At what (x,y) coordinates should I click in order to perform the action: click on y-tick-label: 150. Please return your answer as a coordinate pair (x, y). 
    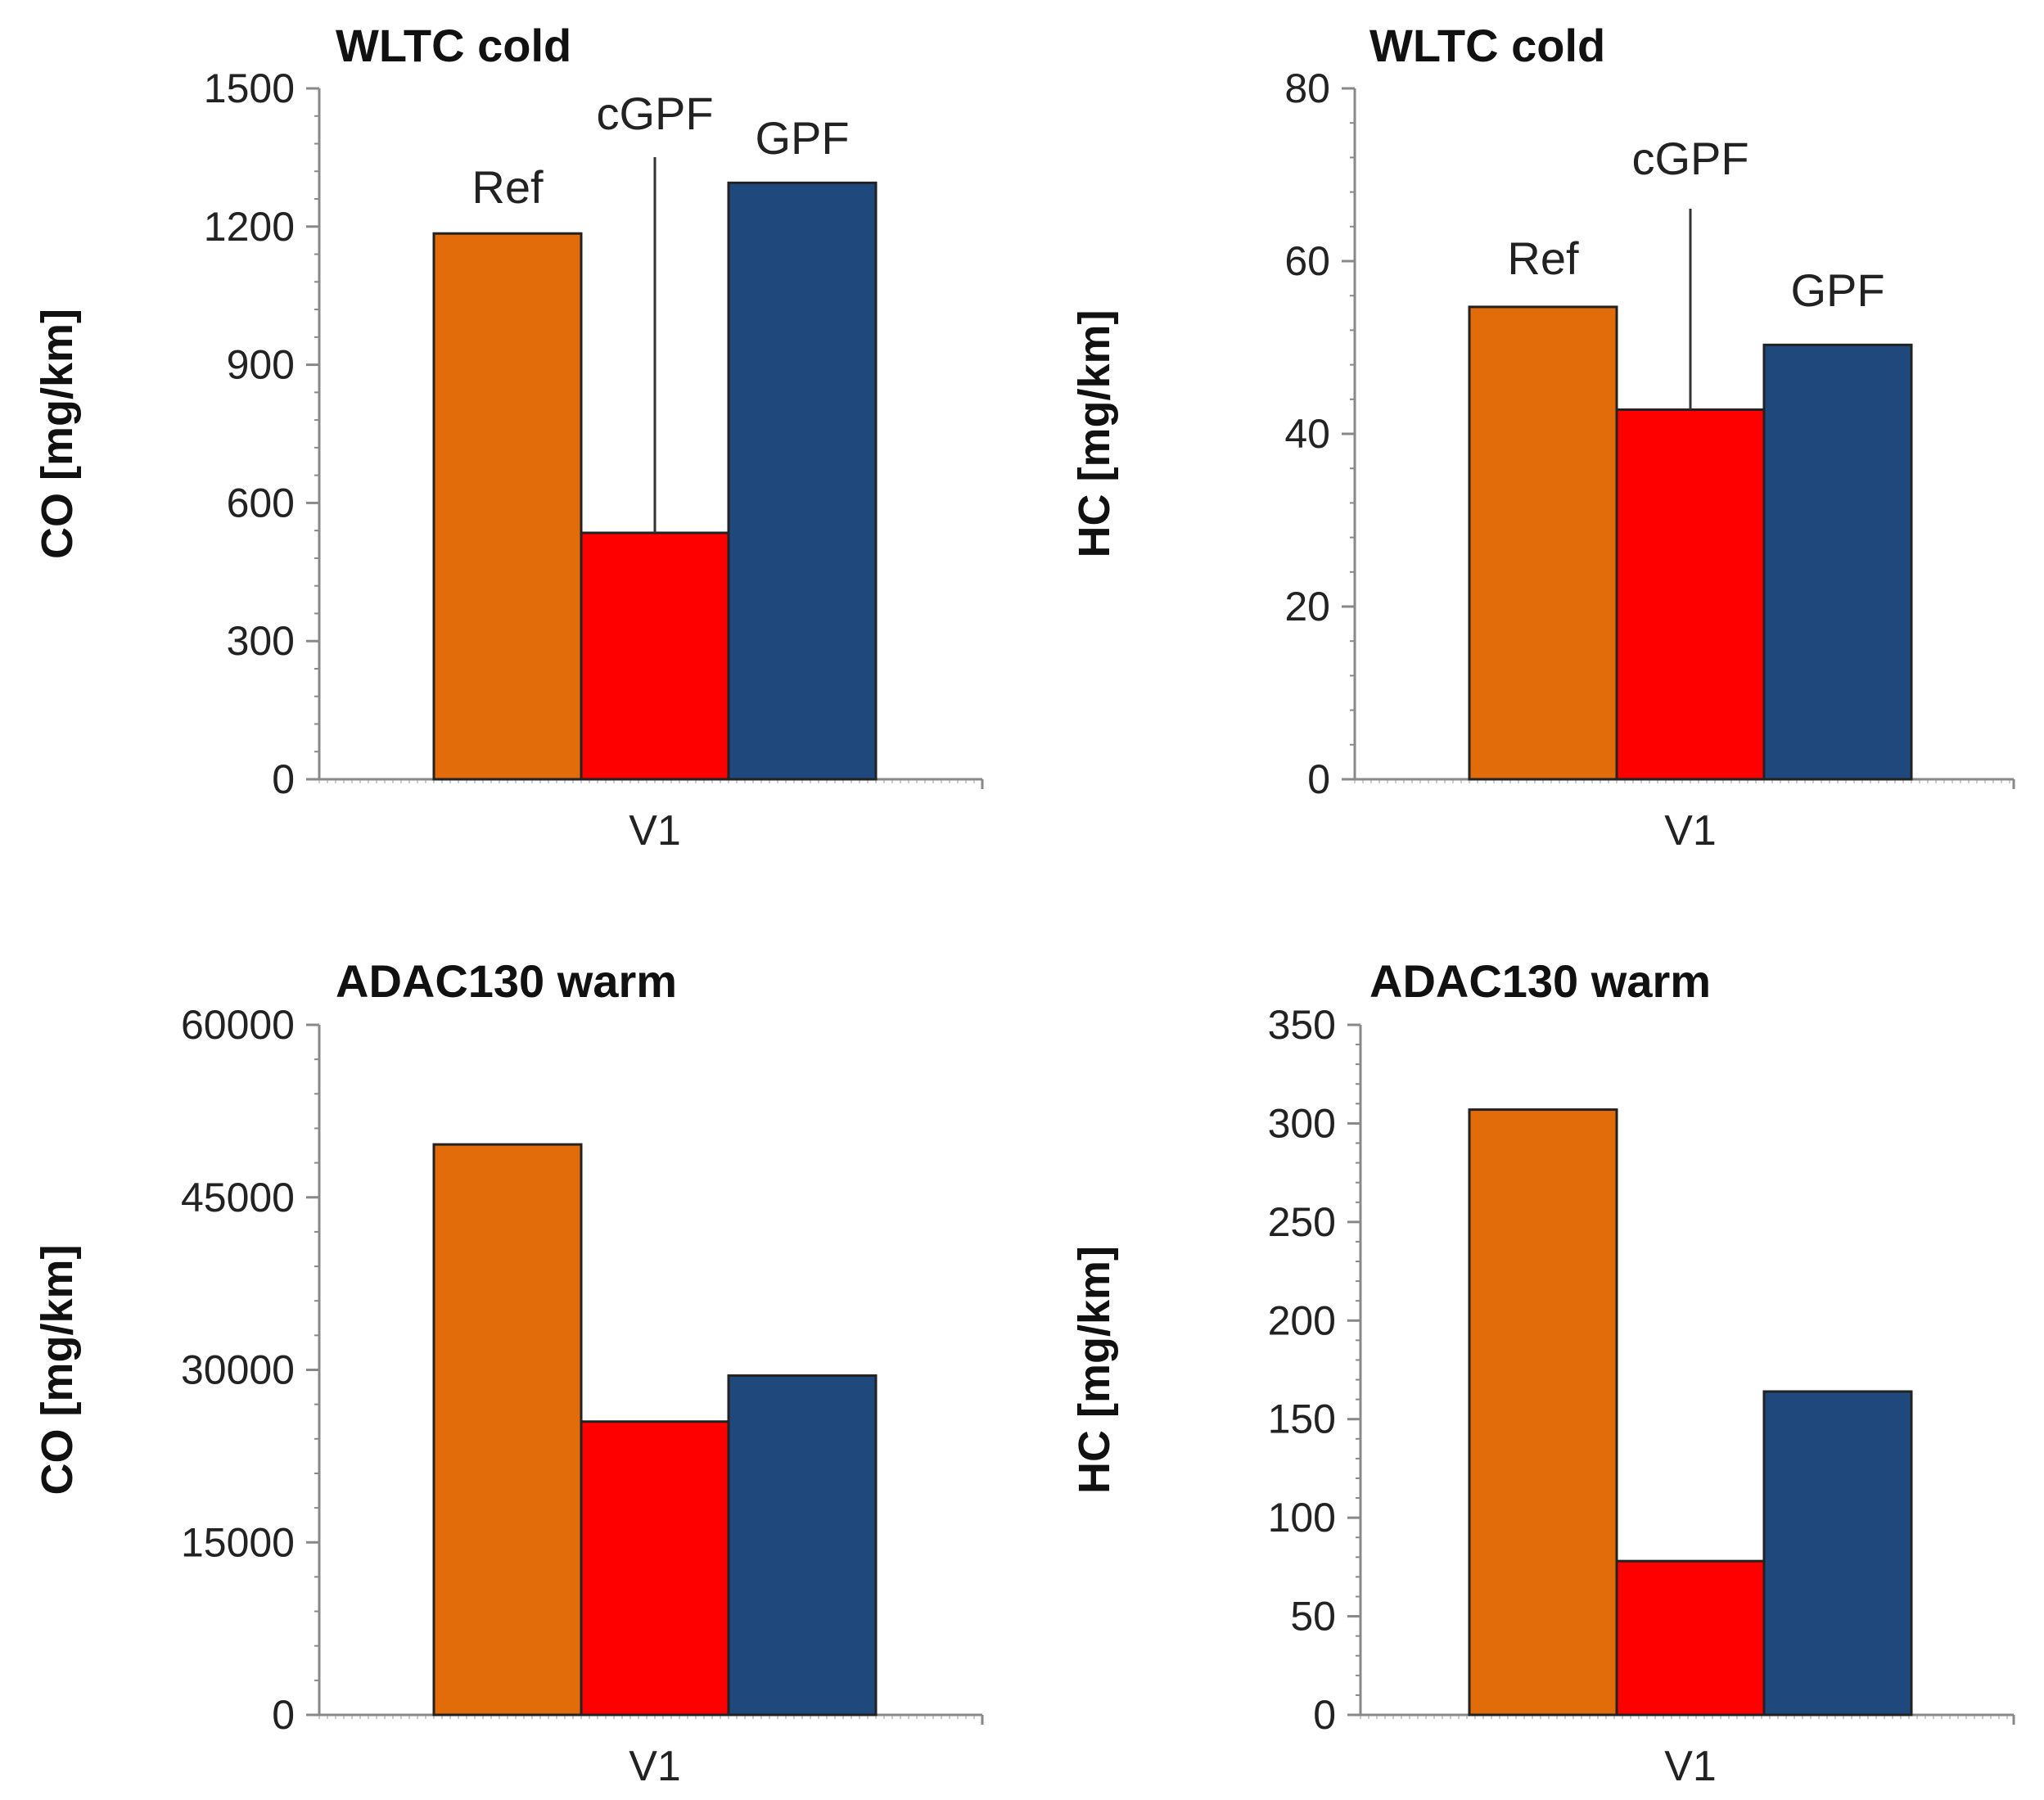
    Looking at the image, I should click on (1302, 1419).